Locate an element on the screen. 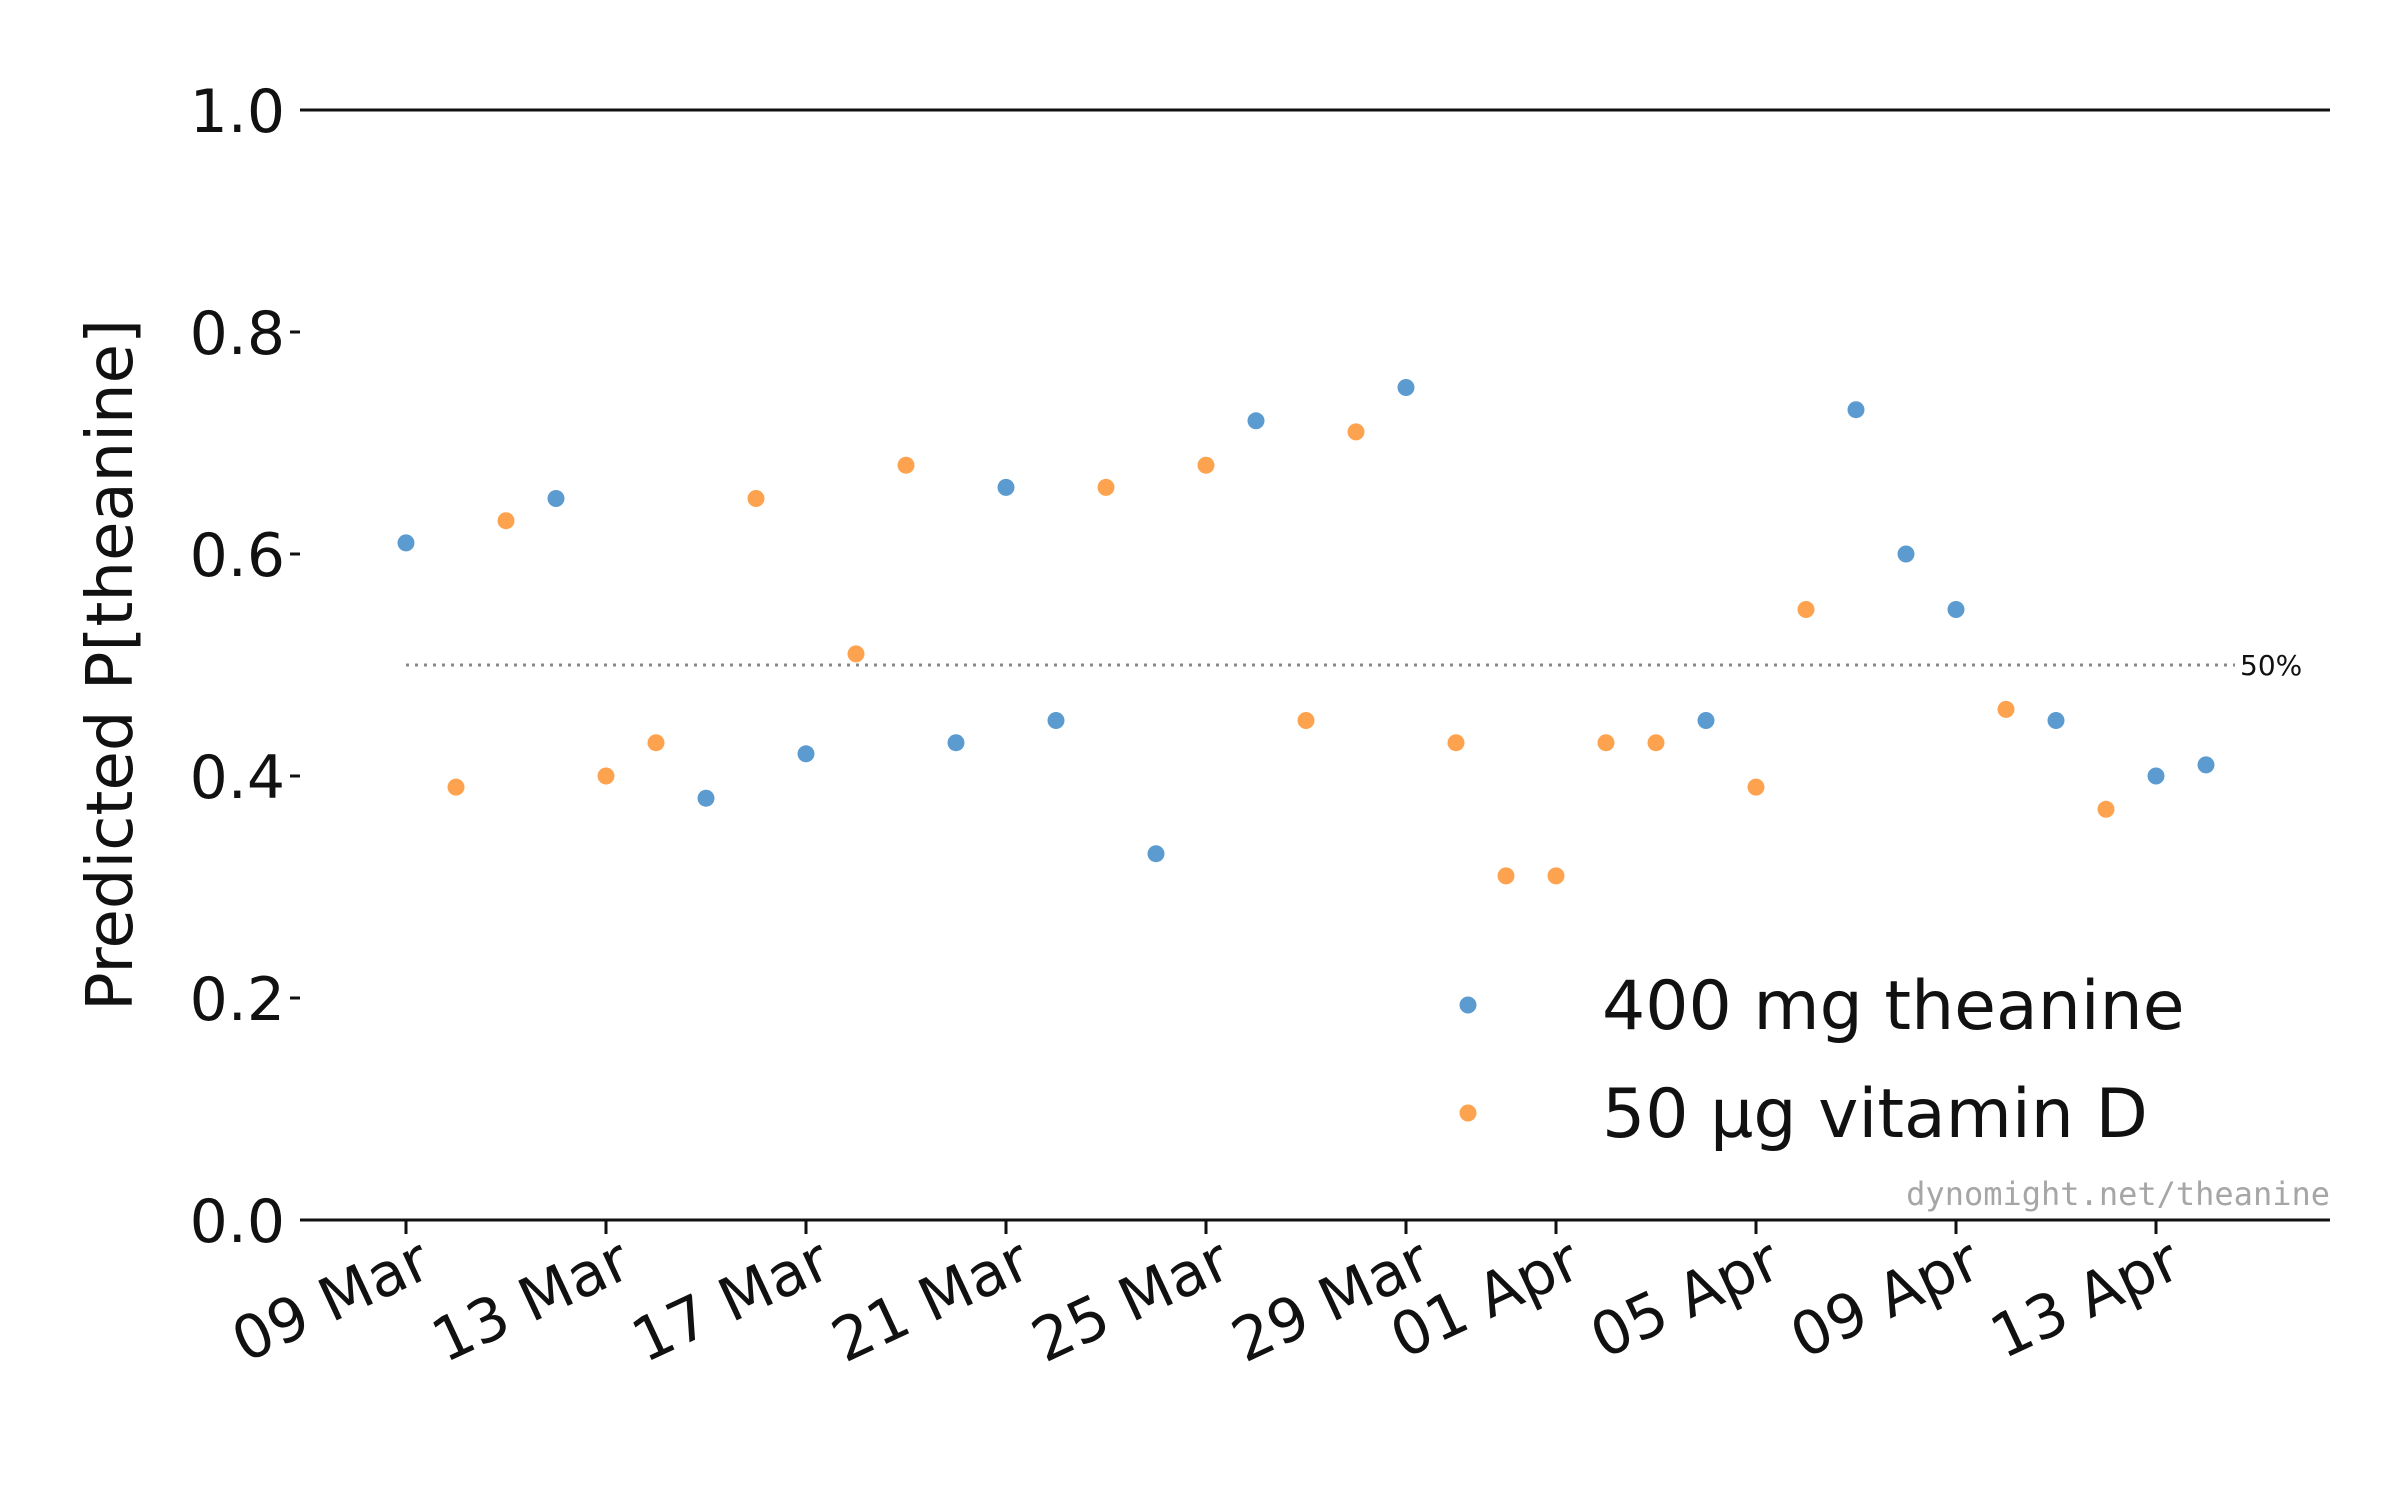  x-tick-label: 17 Mar is located at coordinates (731, 1301).